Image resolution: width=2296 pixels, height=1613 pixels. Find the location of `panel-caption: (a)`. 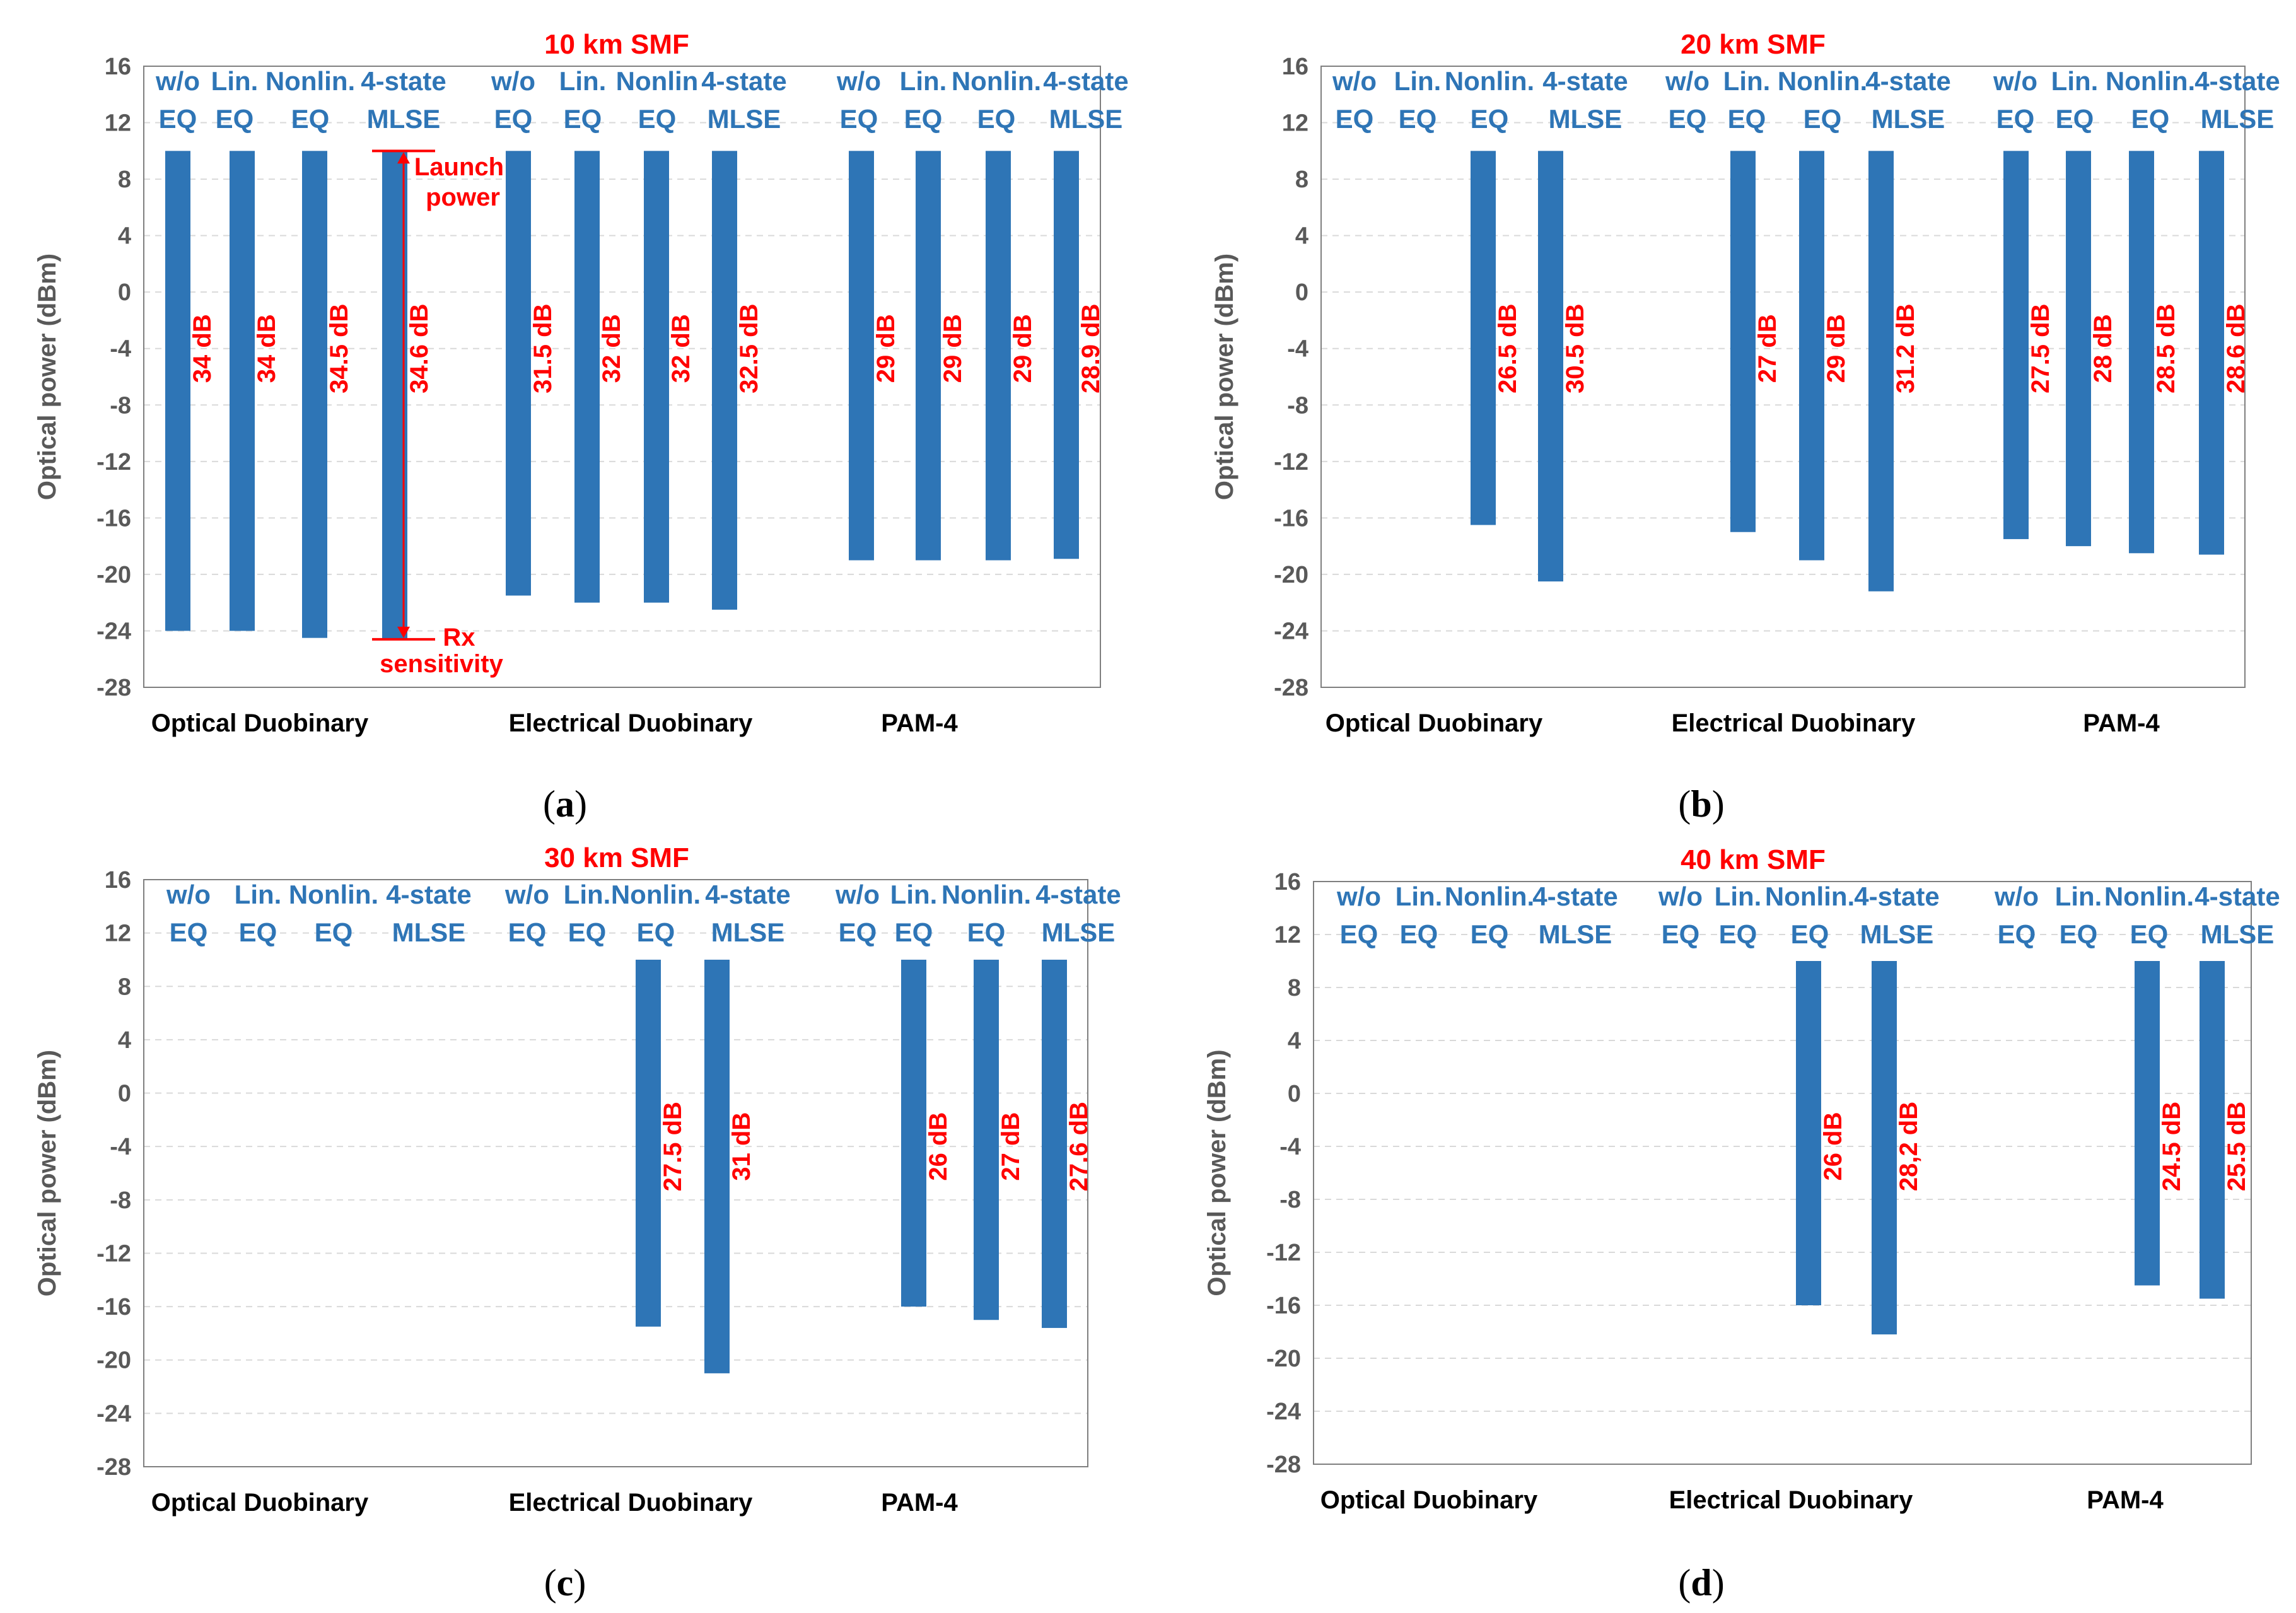

panel-caption: (a) is located at coordinates (565, 804).